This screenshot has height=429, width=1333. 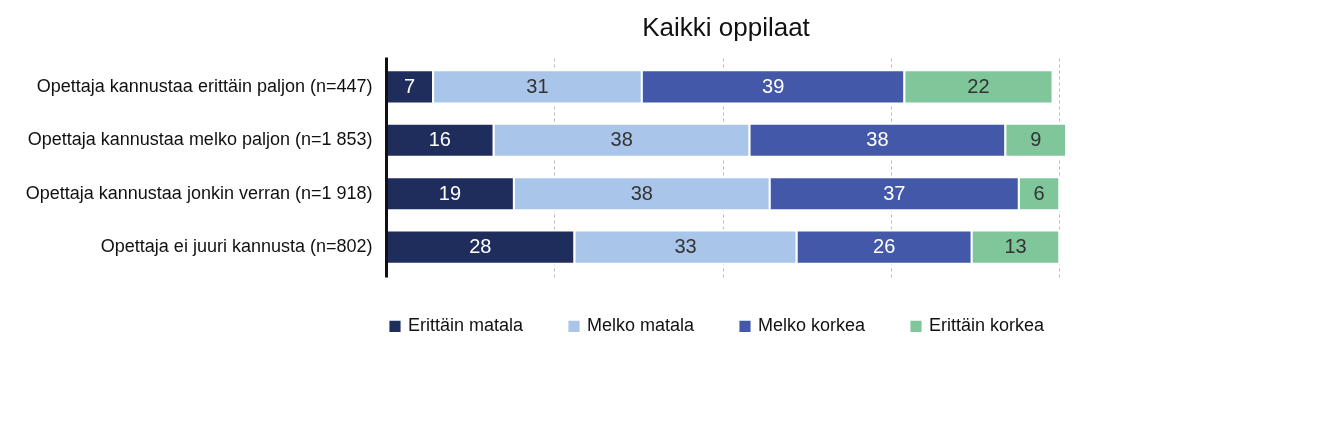 I want to click on data-label: 7, so click(x=410, y=85).